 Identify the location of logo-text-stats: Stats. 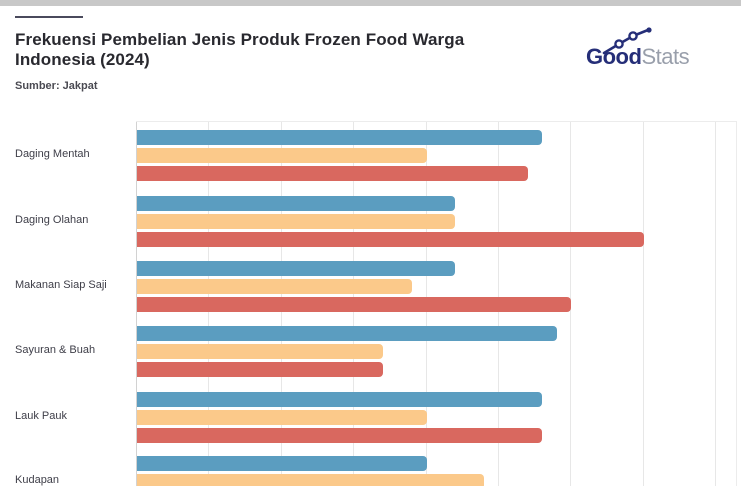
(665, 56).